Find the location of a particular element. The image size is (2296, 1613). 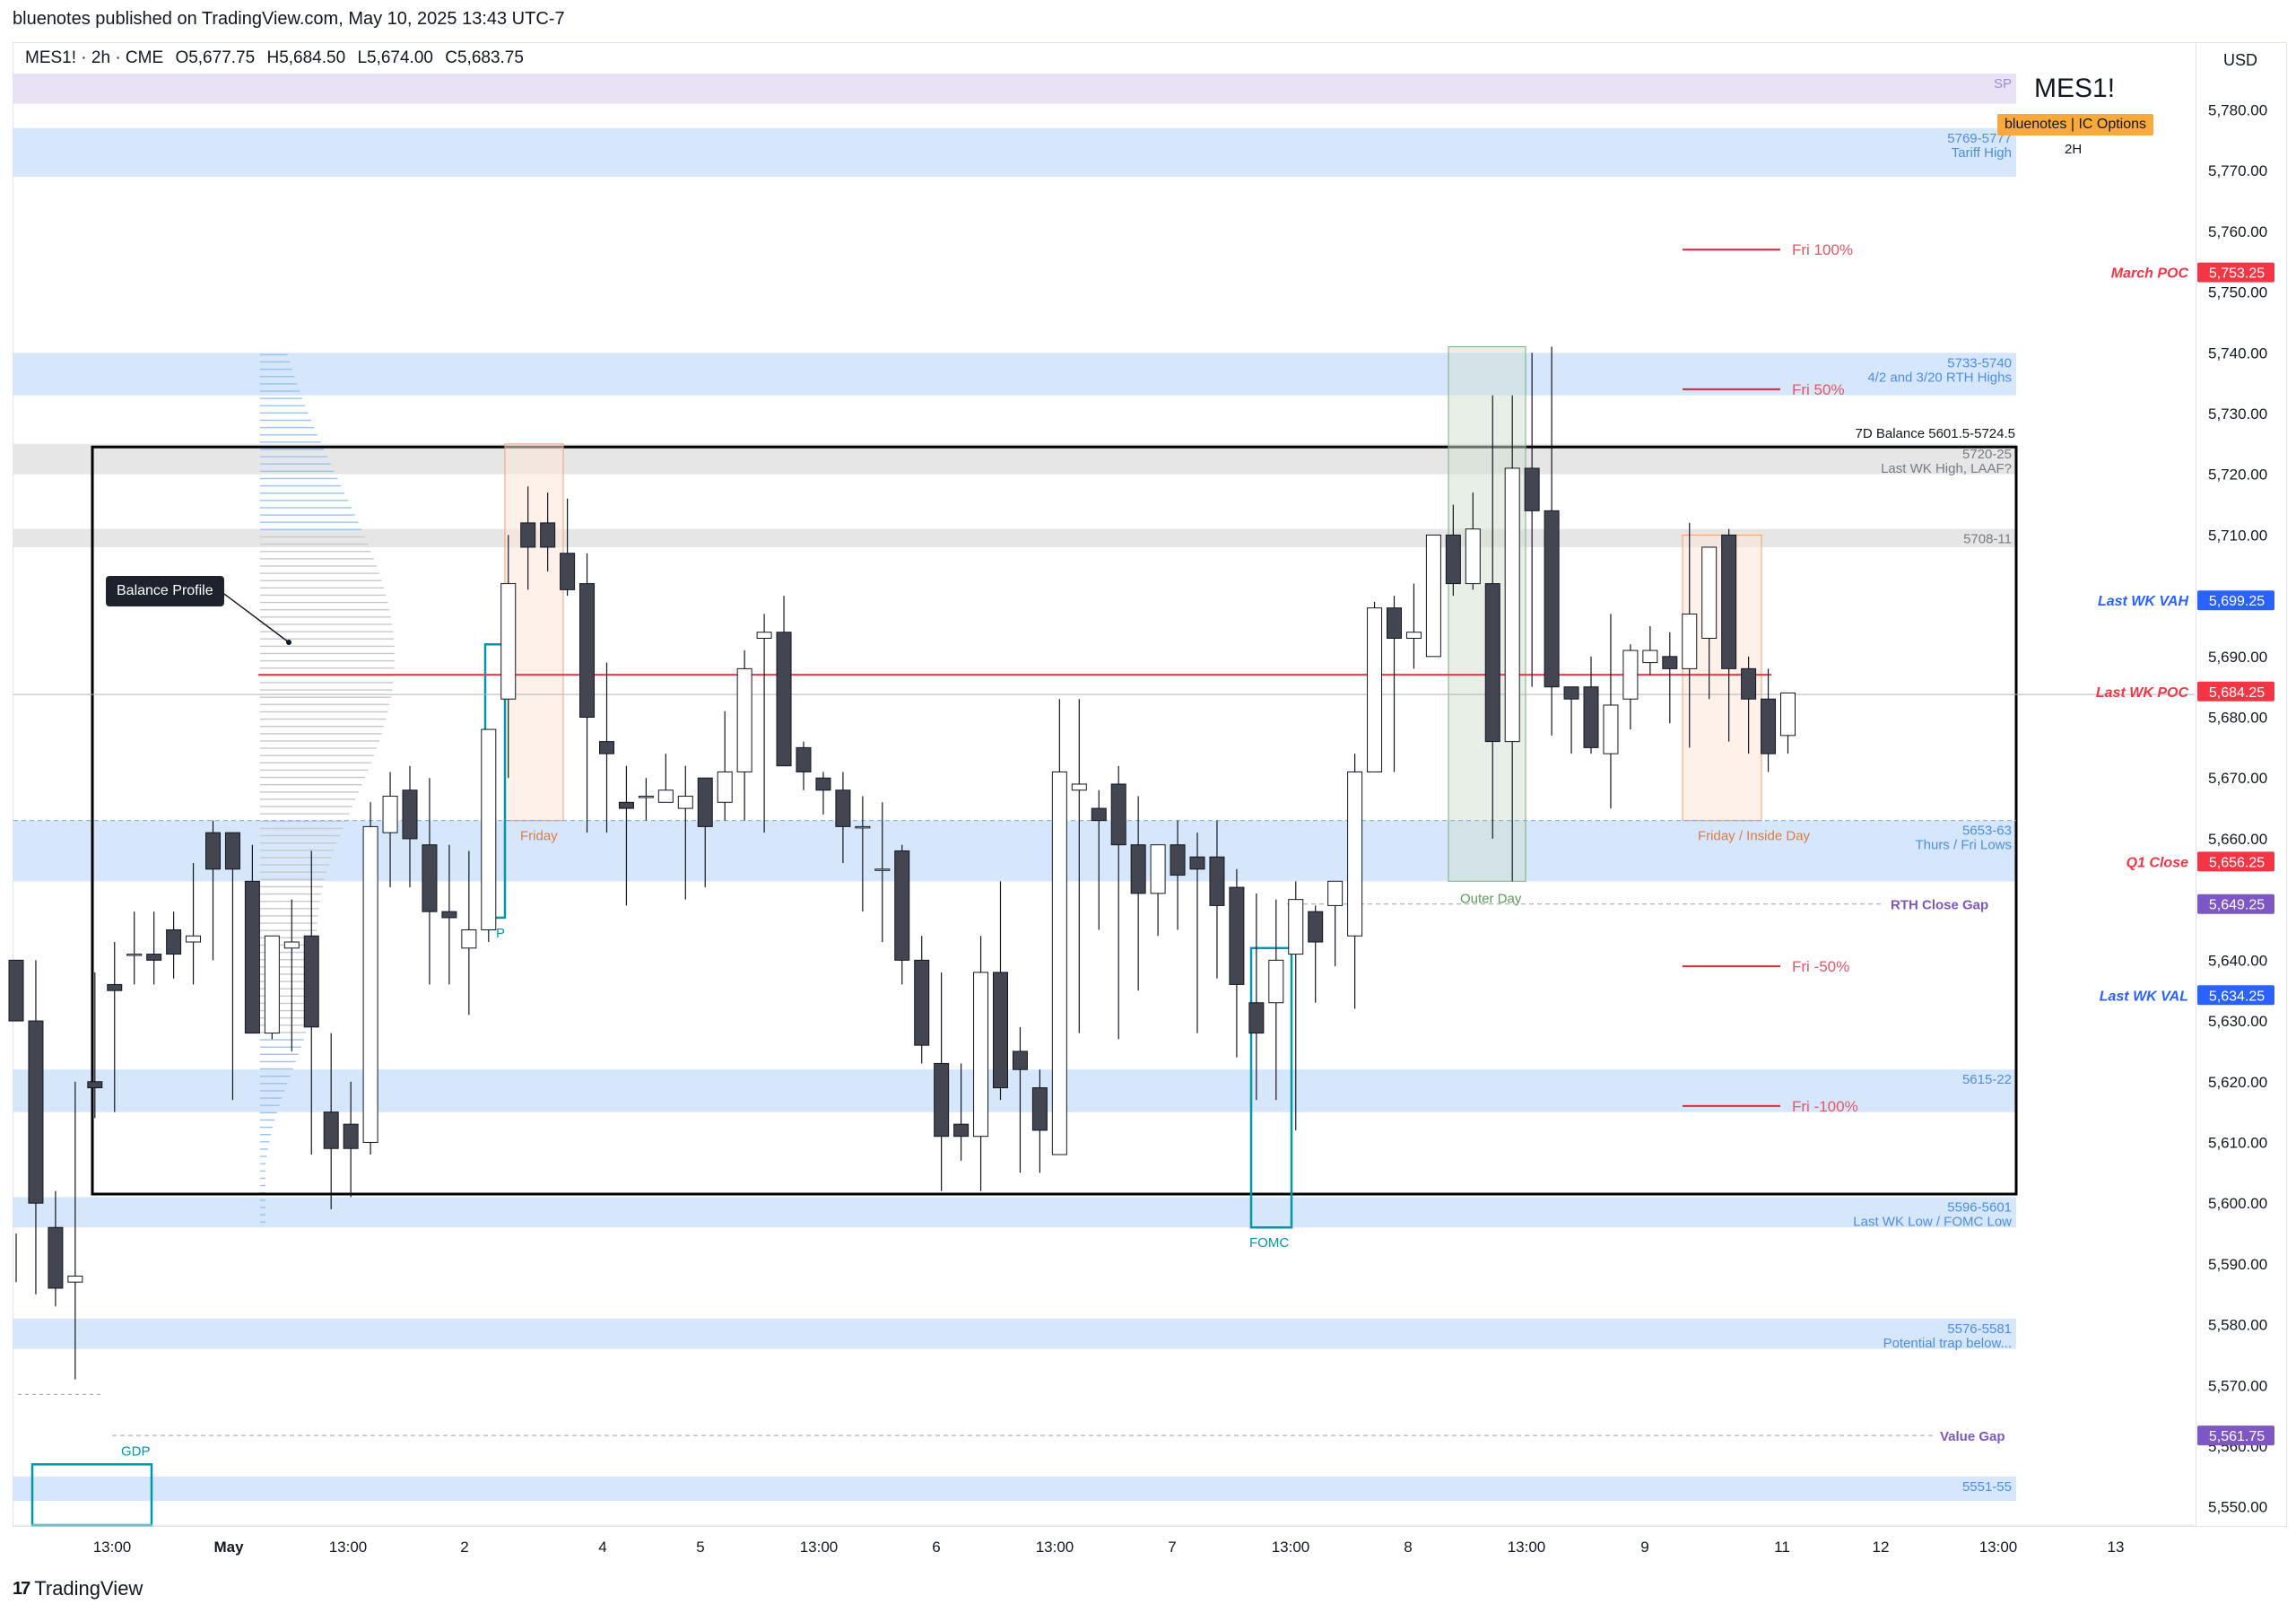

fomc-box is located at coordinates (1271, 1087).